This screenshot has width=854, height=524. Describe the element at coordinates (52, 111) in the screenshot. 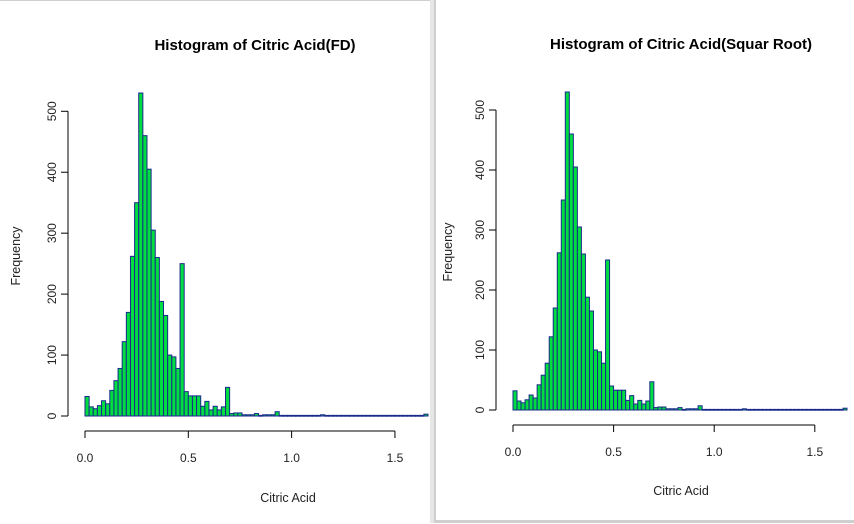

I see `y-tick-label: 500` at that location.